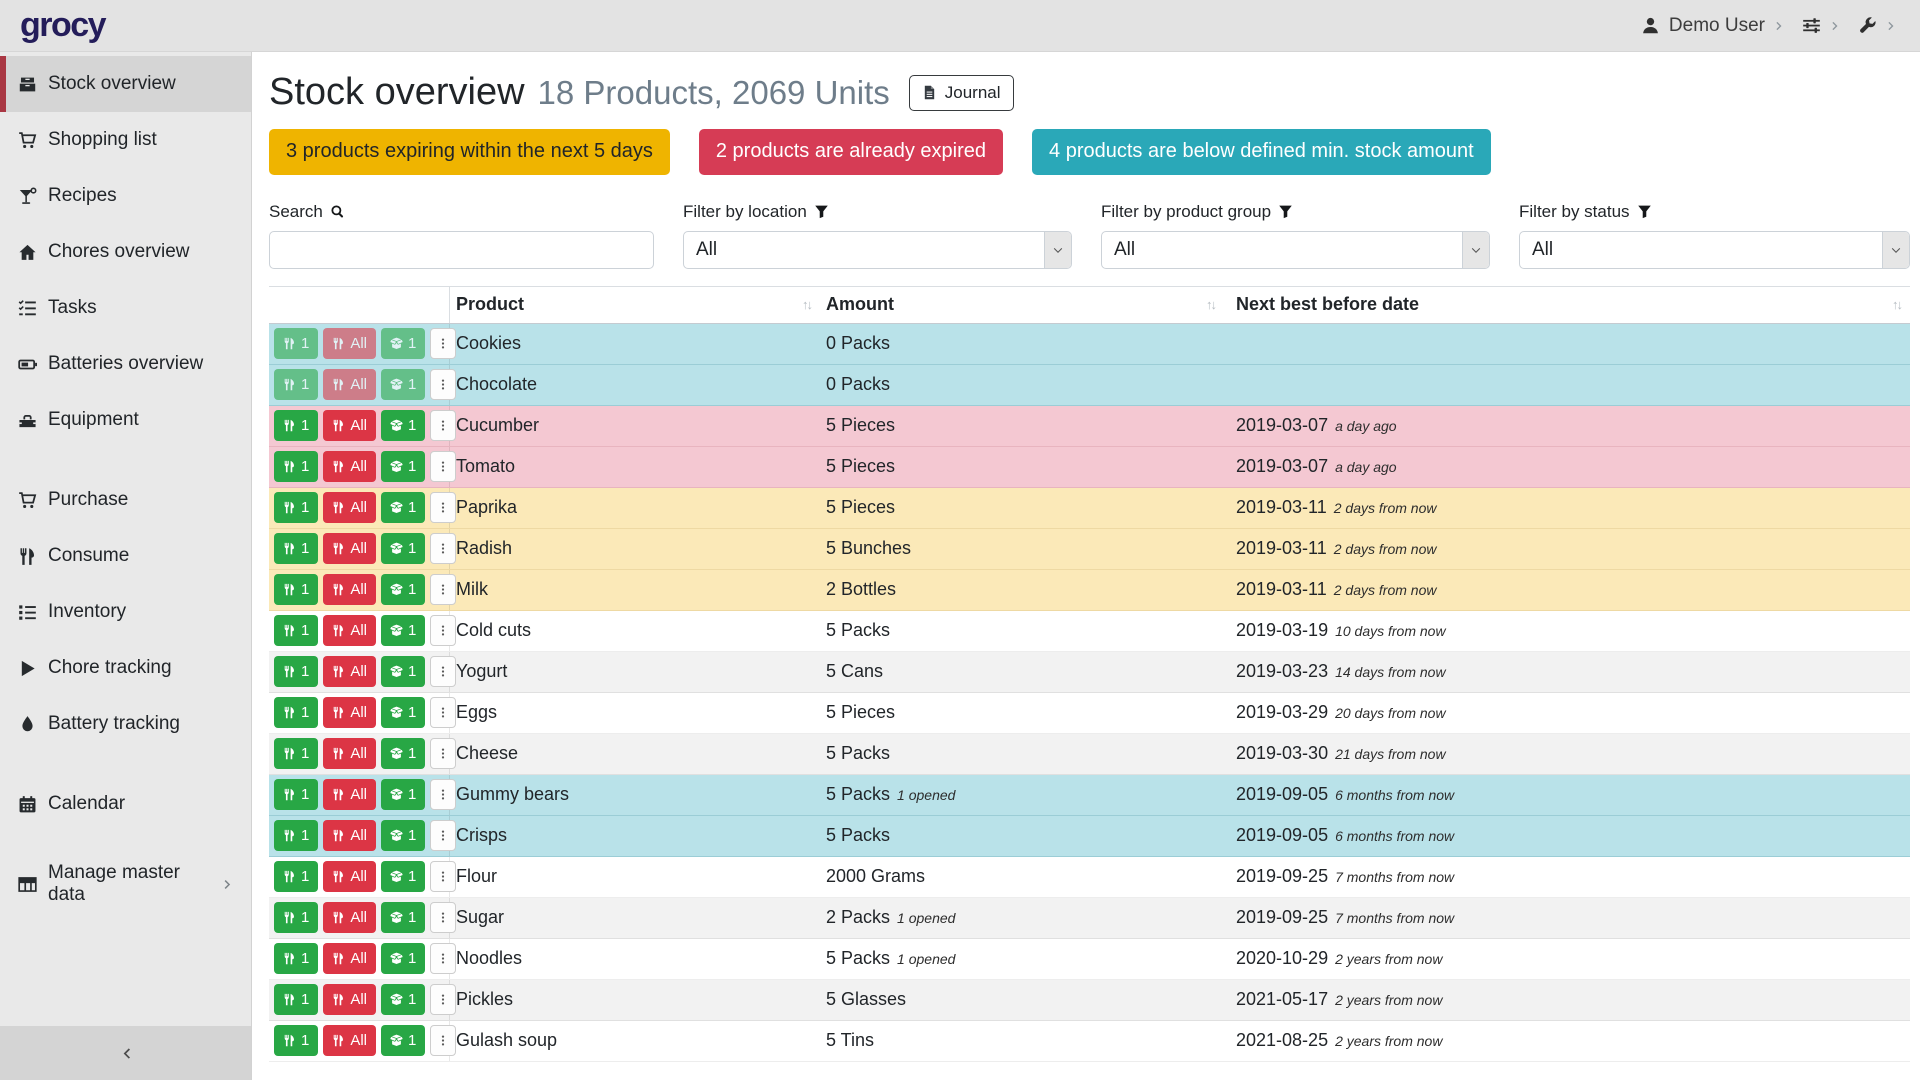 The height and width of the screenshot is (1080, 1920). I want to click on column-header-product: Product ↑↓, so click(634, 304).